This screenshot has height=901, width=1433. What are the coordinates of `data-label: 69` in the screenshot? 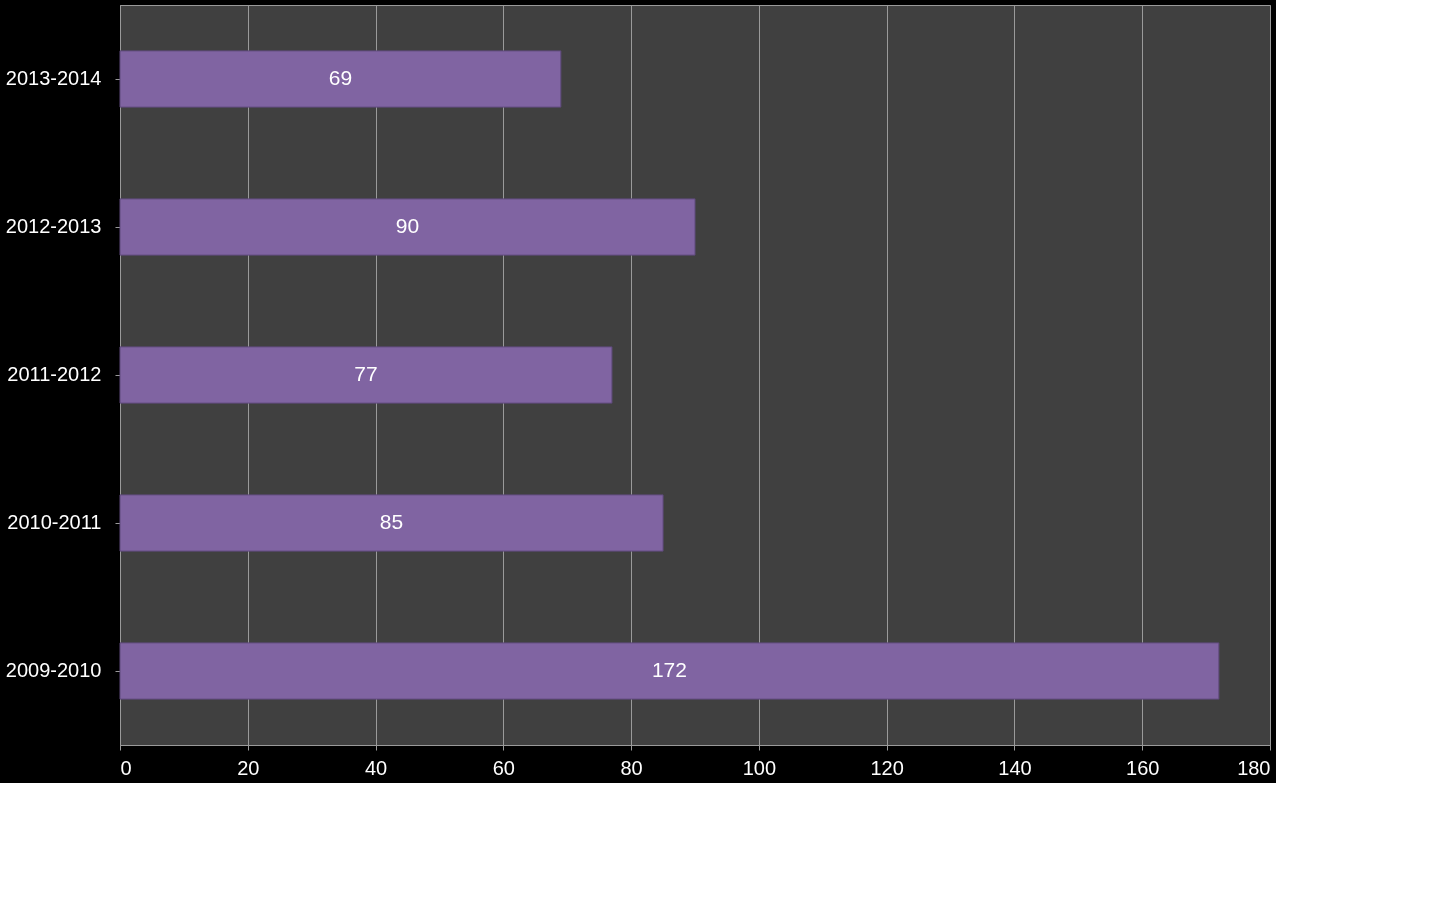 It's located at (340, 77).